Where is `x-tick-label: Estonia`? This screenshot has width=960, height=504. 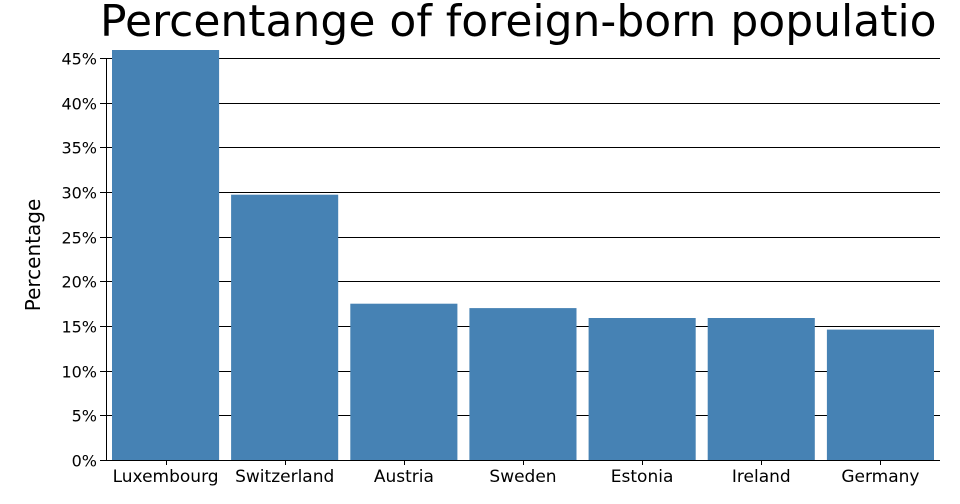 x-tick-label: Estonia is located at coordinates (642, 477).